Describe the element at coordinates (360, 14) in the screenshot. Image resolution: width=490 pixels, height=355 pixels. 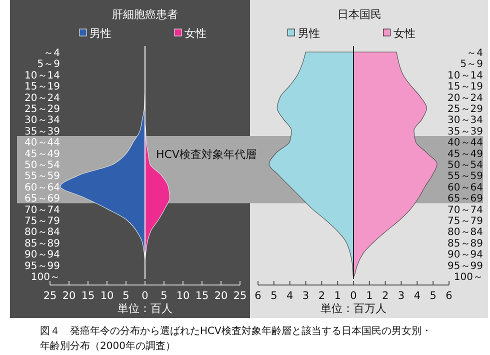
I see `chart-title: 日本国民` at that location.